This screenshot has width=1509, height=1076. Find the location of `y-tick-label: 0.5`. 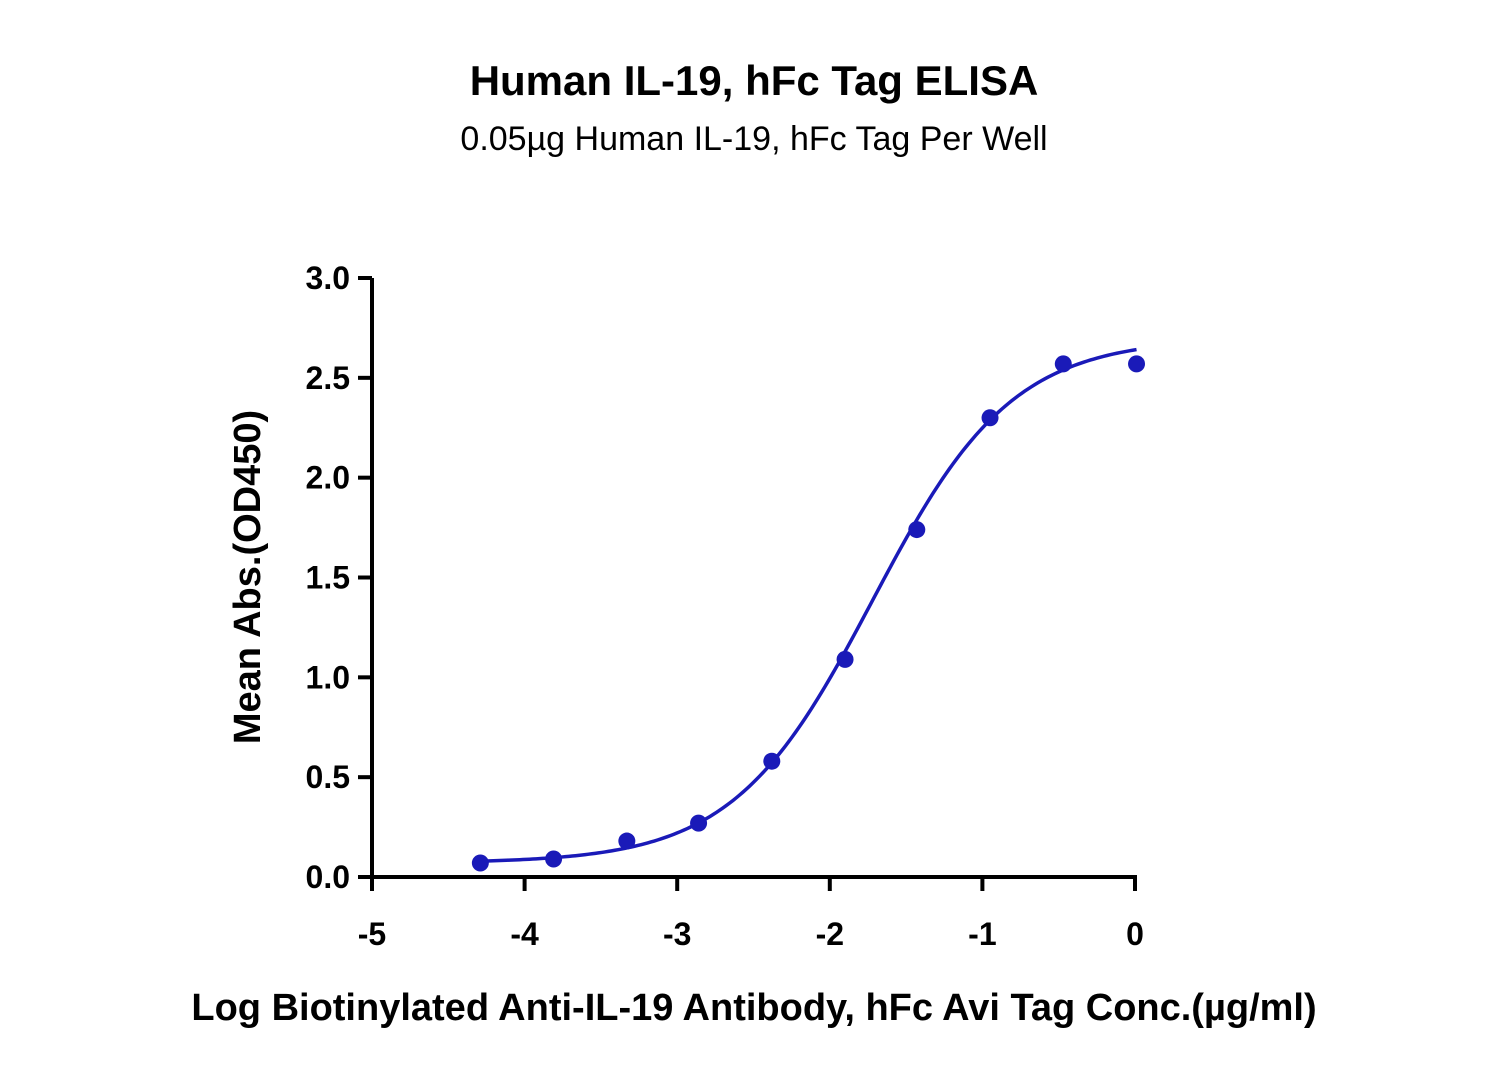

y-tick-label: 0.5 is located at coordinates (328, 777).